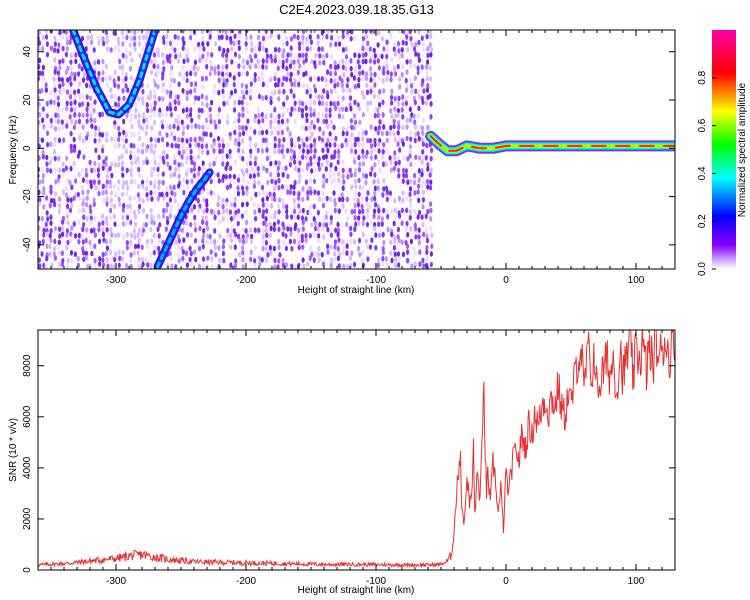 The width and height of the screenshot is (750, 600). I want to click on colorbar-gradient, so click(724, 149).